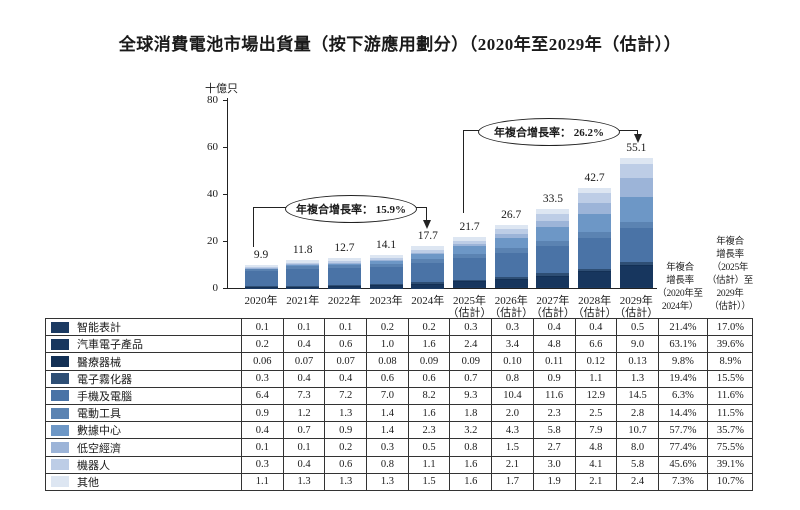  Describe the element at coordinates (512, 344) in the screenshot. I see `value-cell: 3.4` at that location.